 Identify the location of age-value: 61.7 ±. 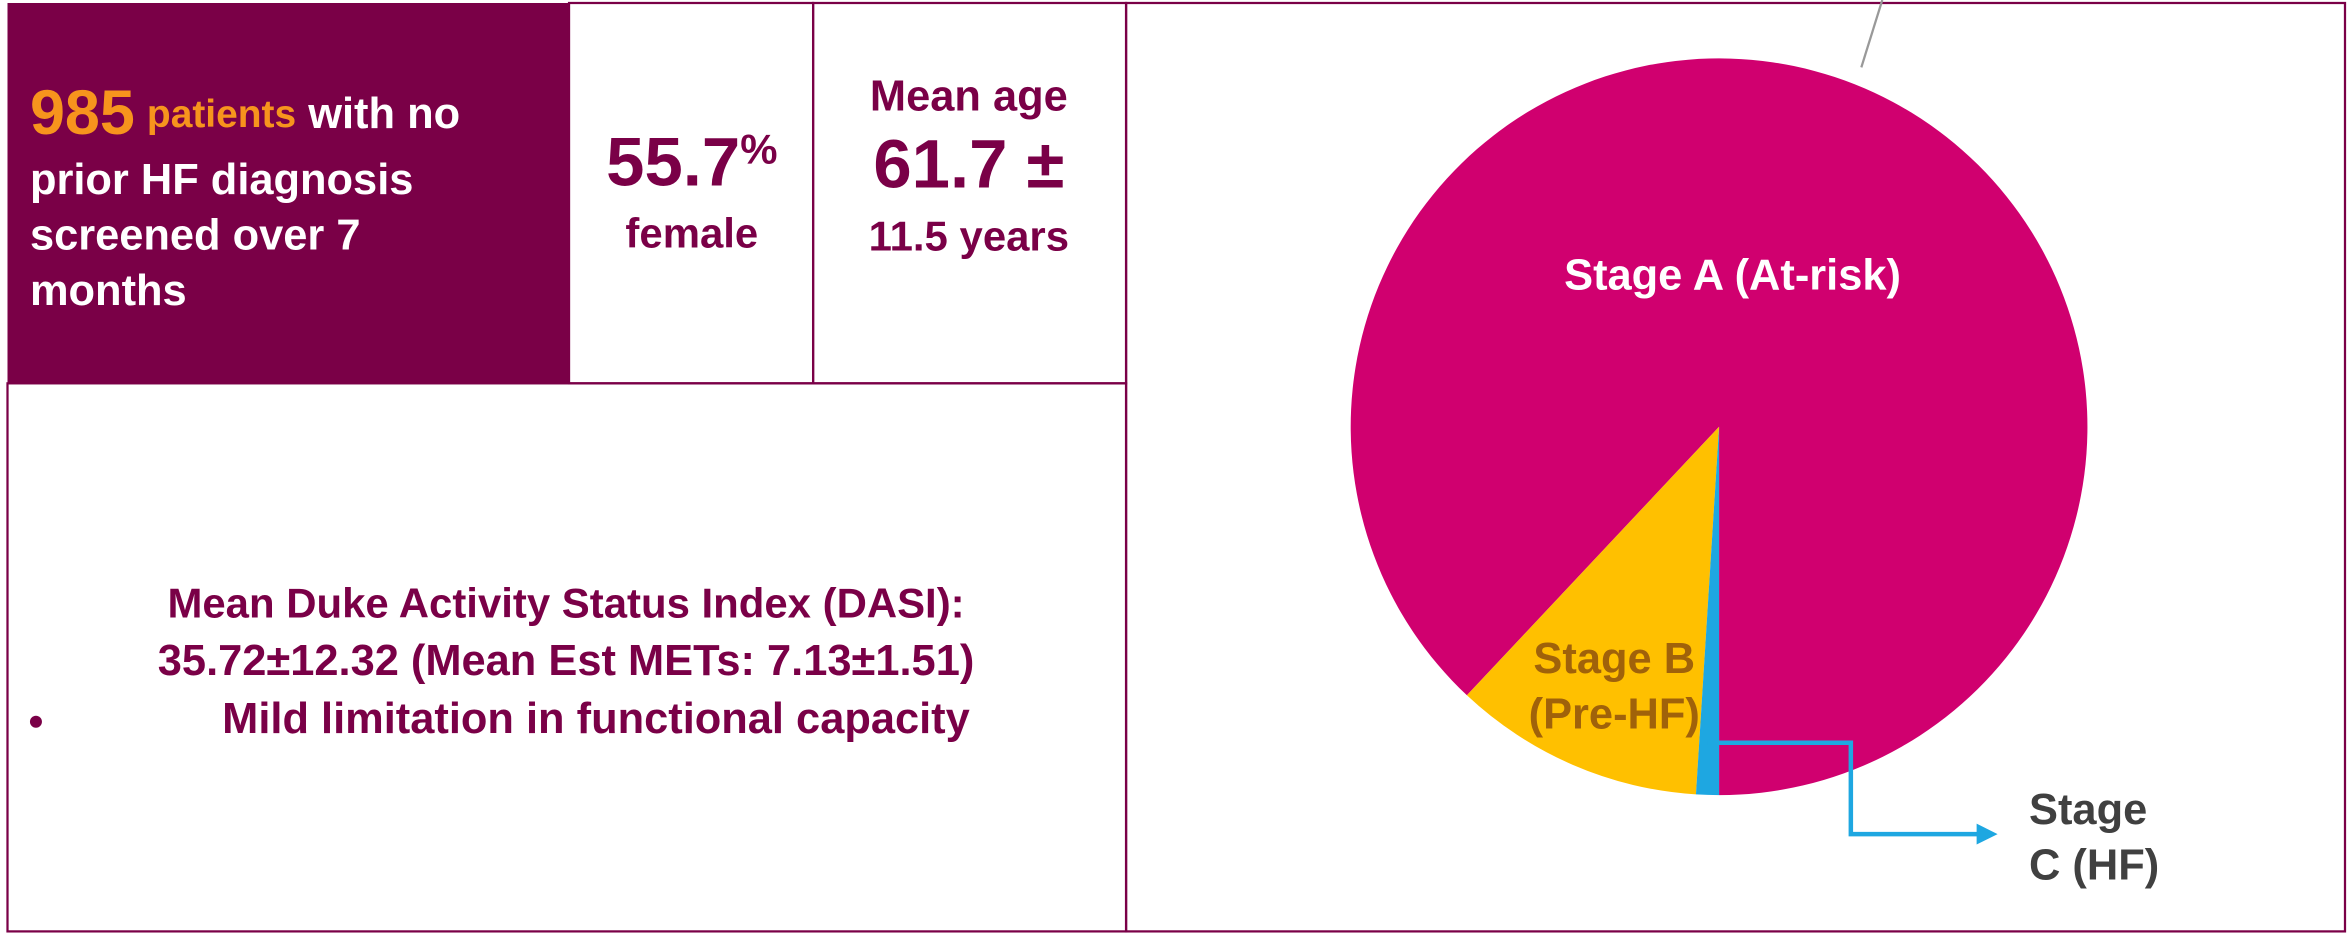
(968, 163).